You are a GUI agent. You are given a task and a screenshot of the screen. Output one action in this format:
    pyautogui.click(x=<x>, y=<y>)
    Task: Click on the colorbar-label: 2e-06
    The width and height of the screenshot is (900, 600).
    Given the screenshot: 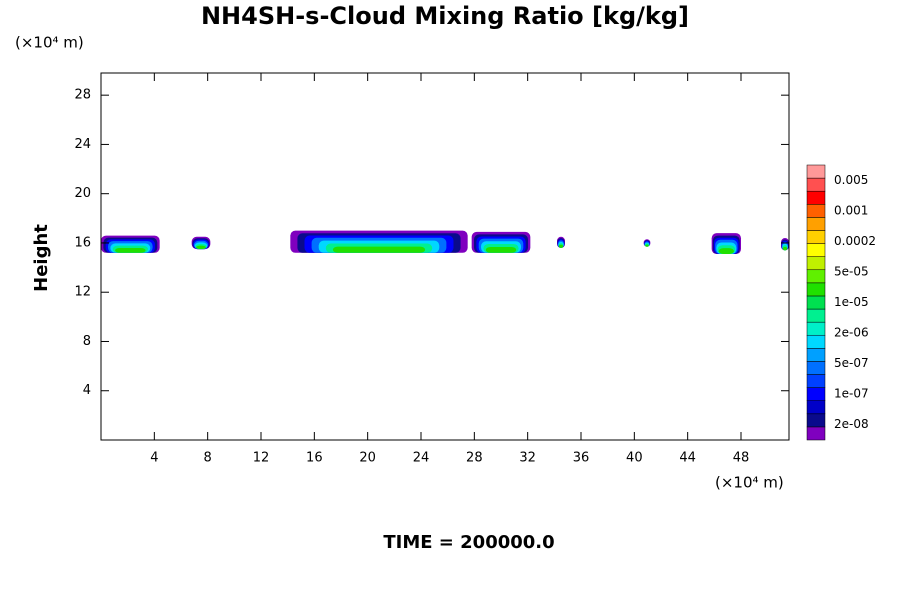 What is the action you would take?
    pyautogui.click(x=851, y=333)
    